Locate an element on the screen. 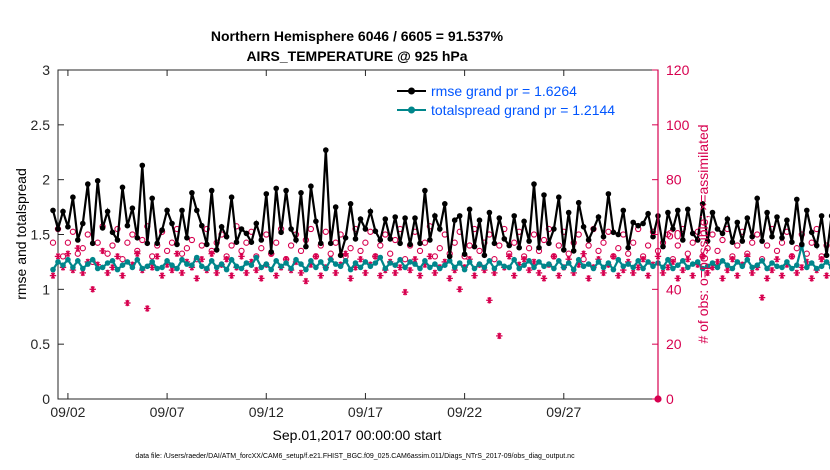  y-tick-label-left: 3 is located at coordinates (46, 70).